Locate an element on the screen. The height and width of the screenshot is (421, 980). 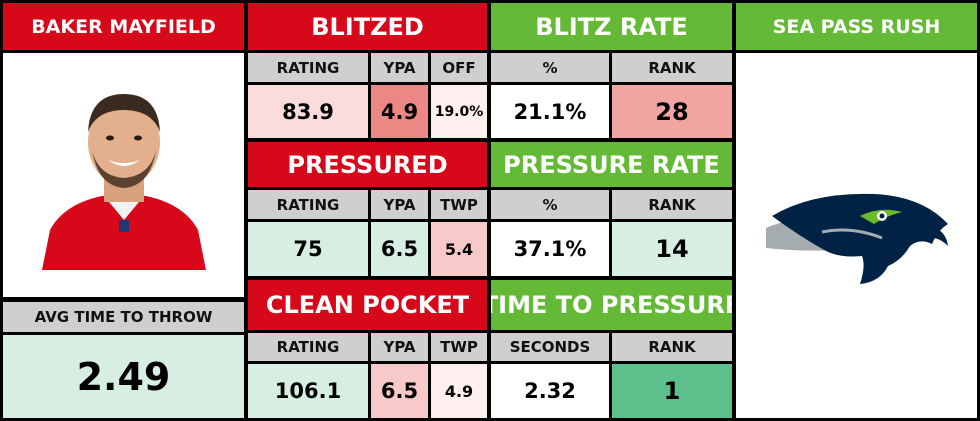
pressured-ypa-value: 6.5 is located at coordinates (399, 249).